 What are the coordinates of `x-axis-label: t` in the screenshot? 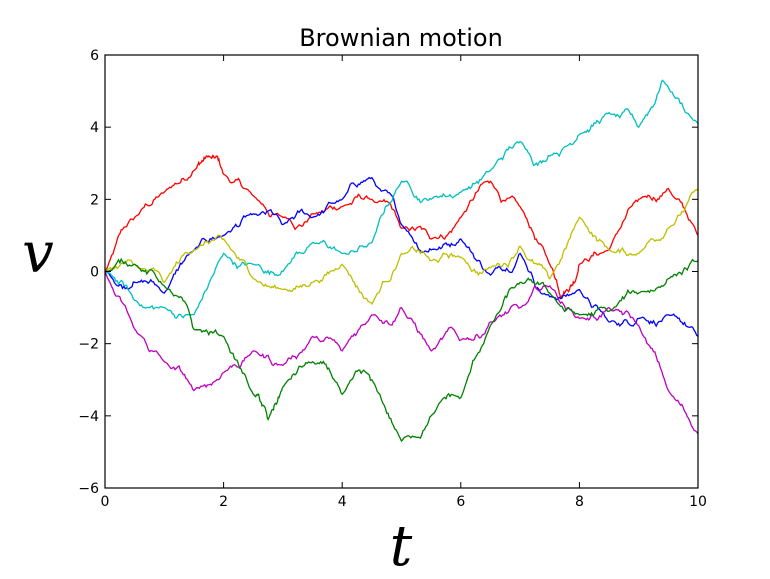 It's located at (401, 546).